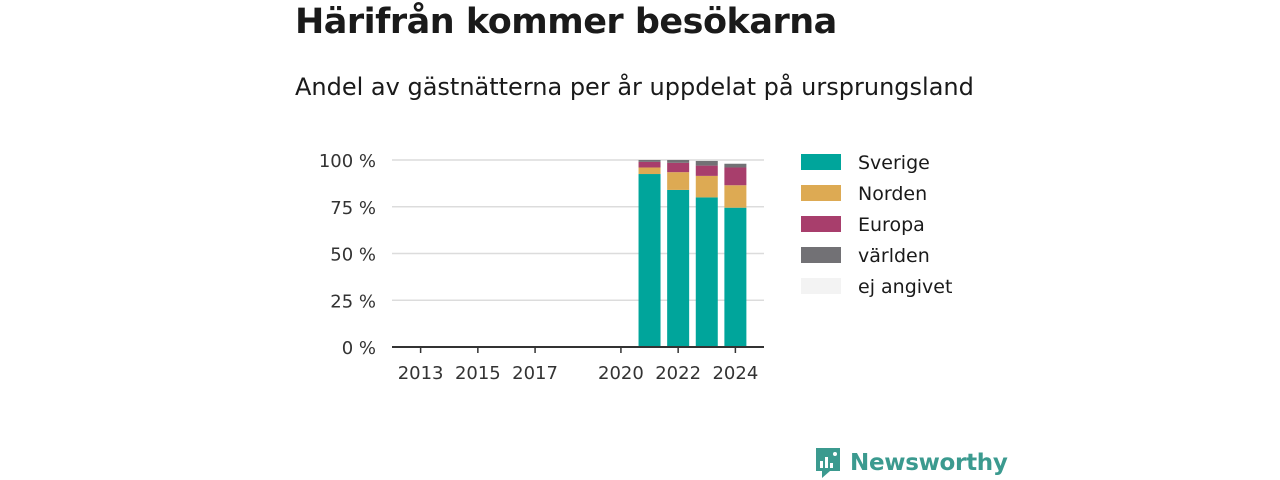 Image resolution: width=1280 pixels, height=480 pixels. Describe the element at coordinates (535, 373) in the screenshot. I see `x-tick-label: 2017` at that location.